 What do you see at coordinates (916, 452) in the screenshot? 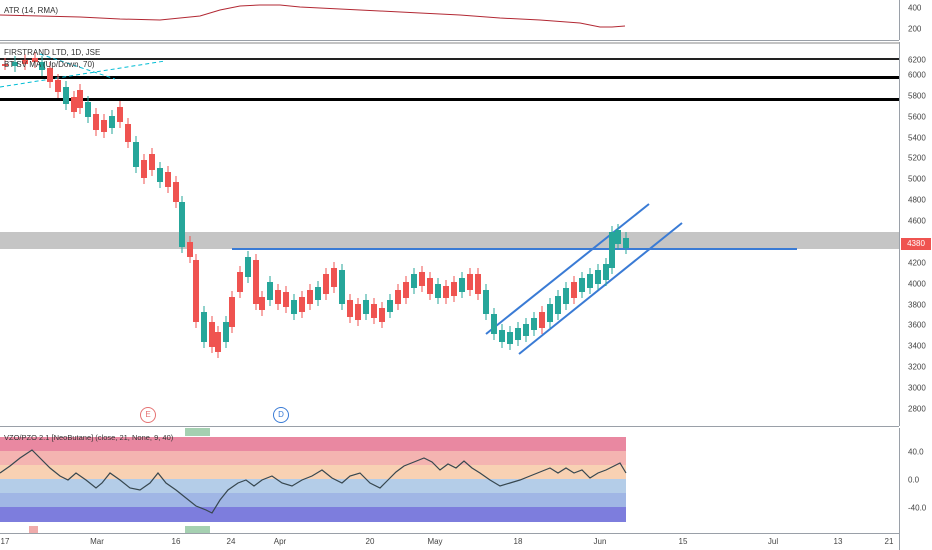
I see `osc-tick: 40.0` at bounding box center [916, 452].